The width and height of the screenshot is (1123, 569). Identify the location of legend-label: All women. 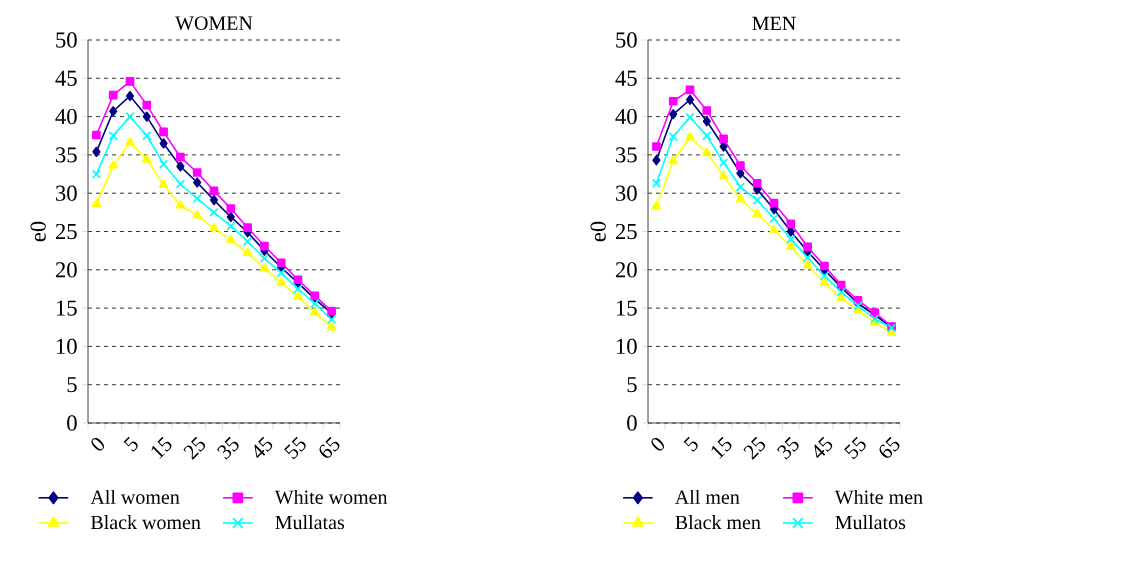
(135, 496).